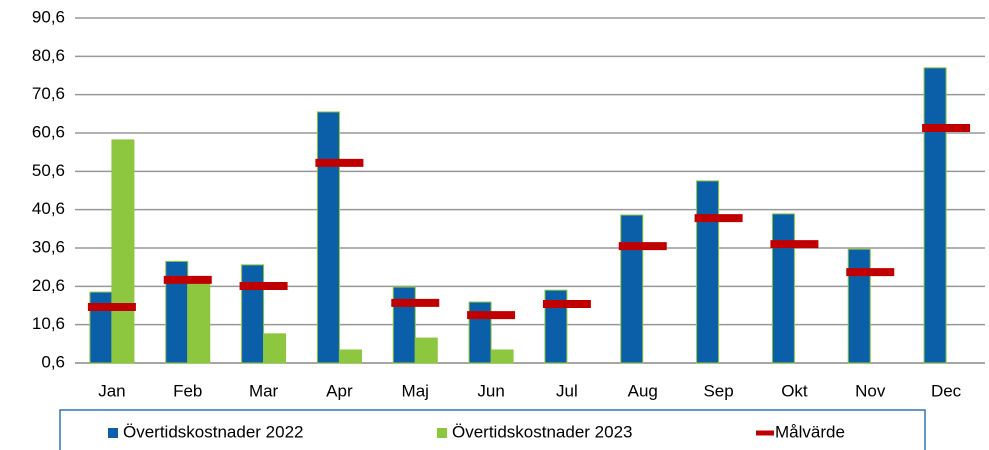 This screenshot has height=450, width=989. What do you see at coordinates (48, 16) in the screenshot?
I see `y-tick-label: 90,6` at bounding box center [48, 16].